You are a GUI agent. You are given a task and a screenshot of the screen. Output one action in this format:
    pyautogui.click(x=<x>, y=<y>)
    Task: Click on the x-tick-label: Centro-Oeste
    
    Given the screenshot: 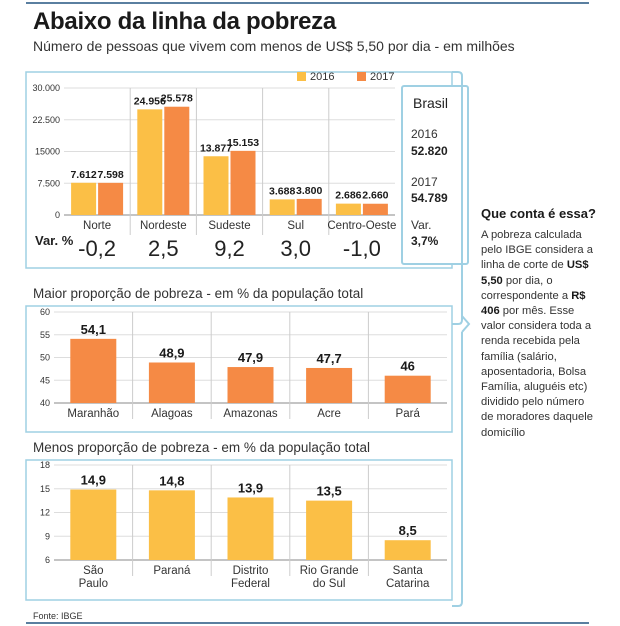 What is the action you would take?
    pyautogui.click(x=361, y=226)
    